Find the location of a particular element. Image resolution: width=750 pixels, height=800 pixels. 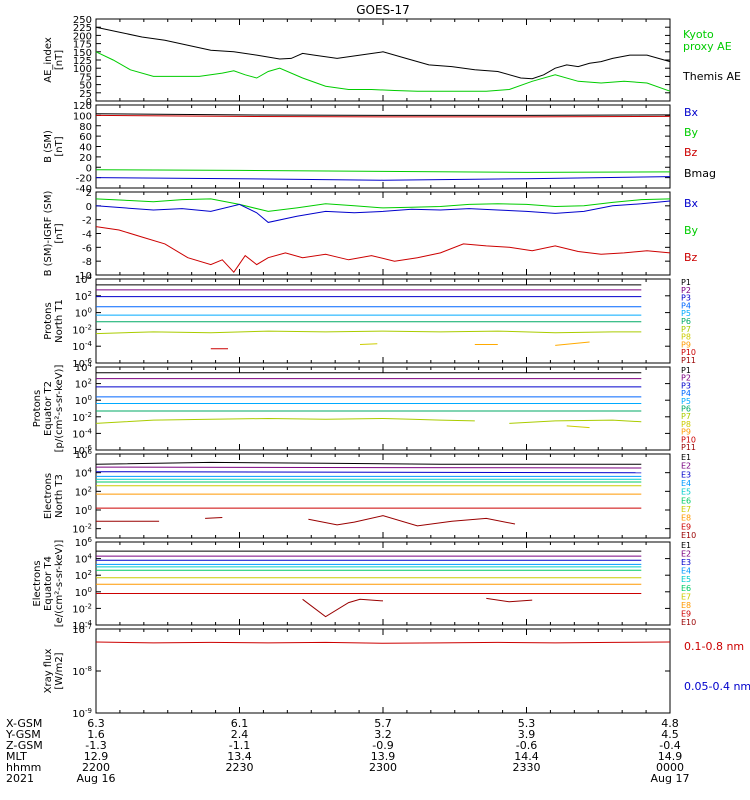

x-tick-label: 5.3 is located at coordinates (527, 723).